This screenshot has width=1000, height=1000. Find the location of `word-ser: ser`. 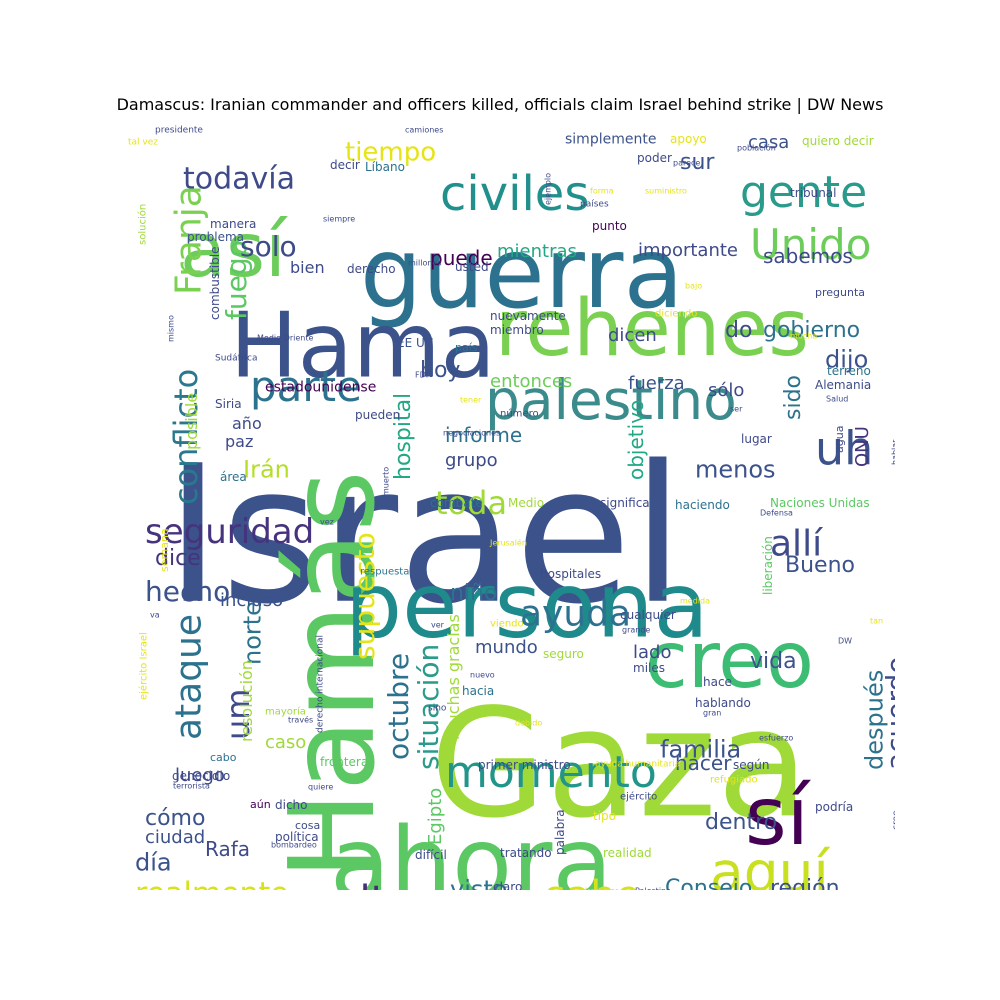

word-ser: ser is located at coordinates (736, 409).